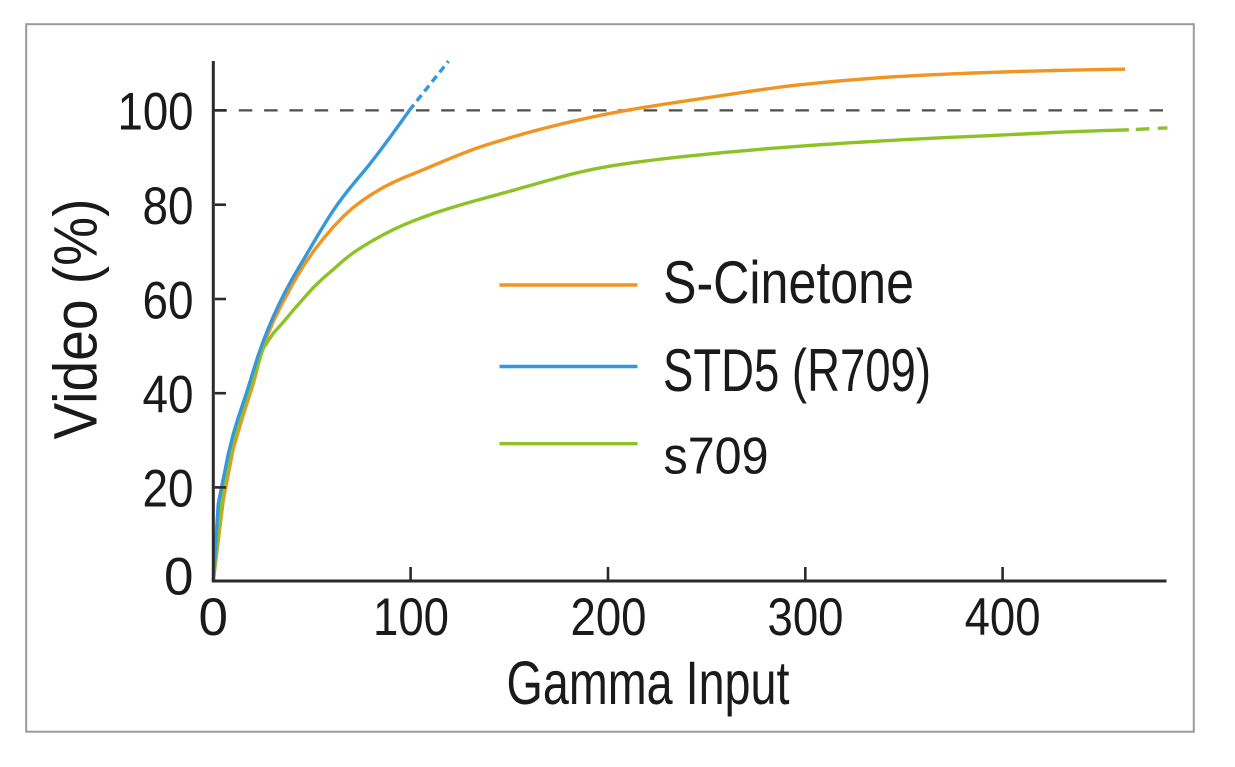  I want to click on svg-text: 300, so click(806, 617).